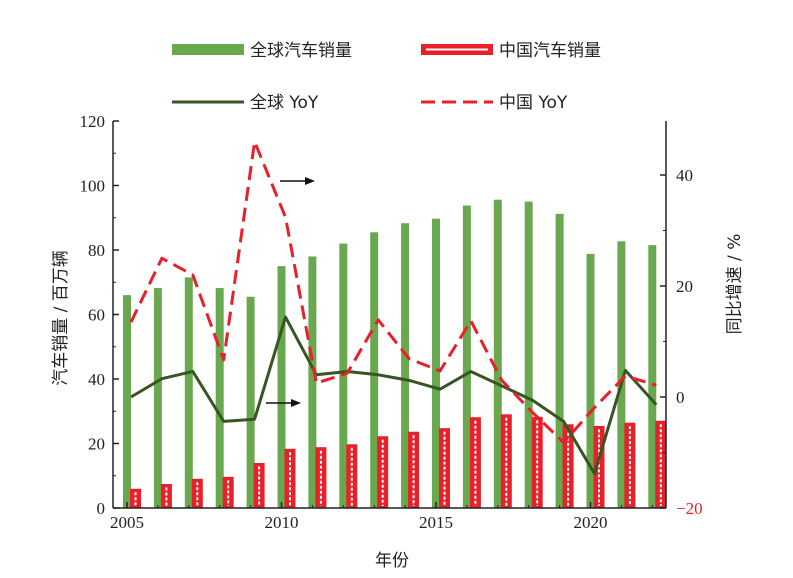 Image resolution: width=793 pixels, height=578 pixels. I want to click on global-bar-2019, so click(559, 360).